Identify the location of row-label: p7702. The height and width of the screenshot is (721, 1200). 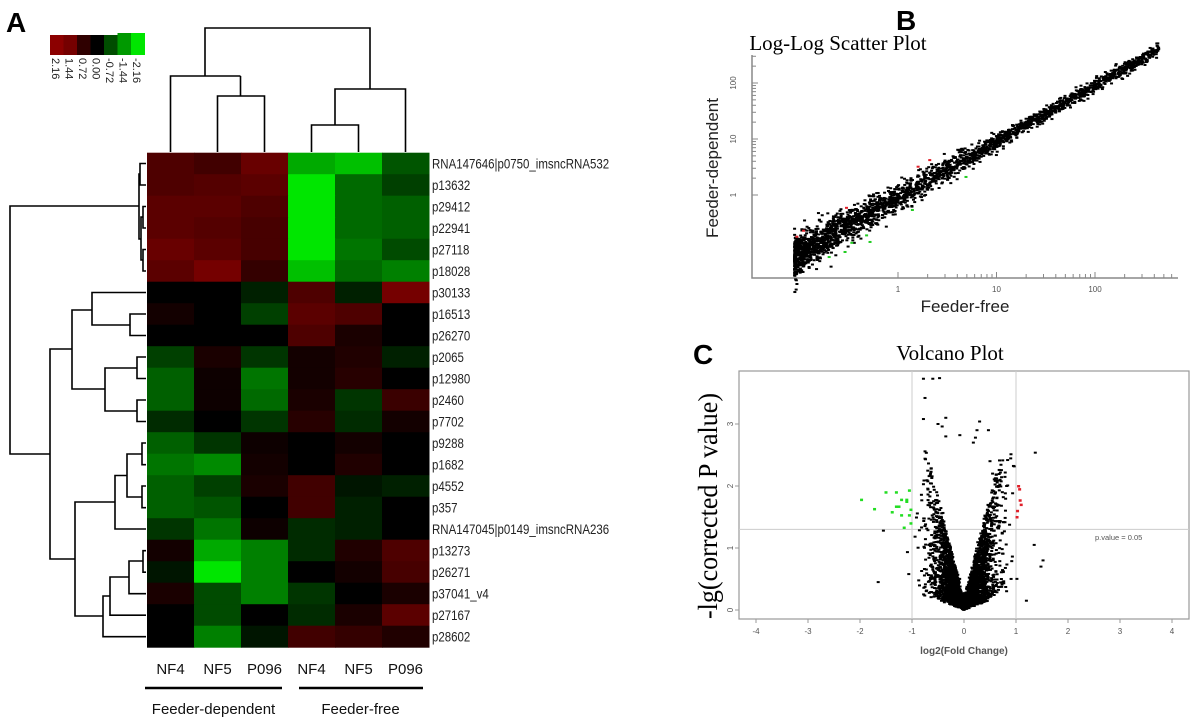
(448, 421).